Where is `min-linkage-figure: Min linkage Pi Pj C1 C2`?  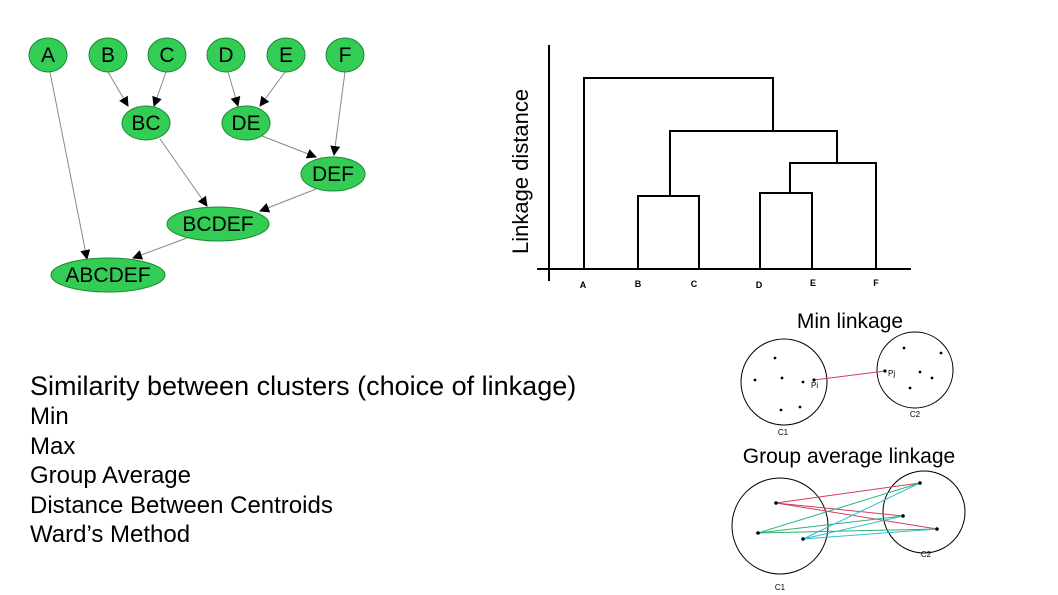
min-linkage-figure: Min linkage Pi Pj C1 C2 is located at coordinates (847, 373).